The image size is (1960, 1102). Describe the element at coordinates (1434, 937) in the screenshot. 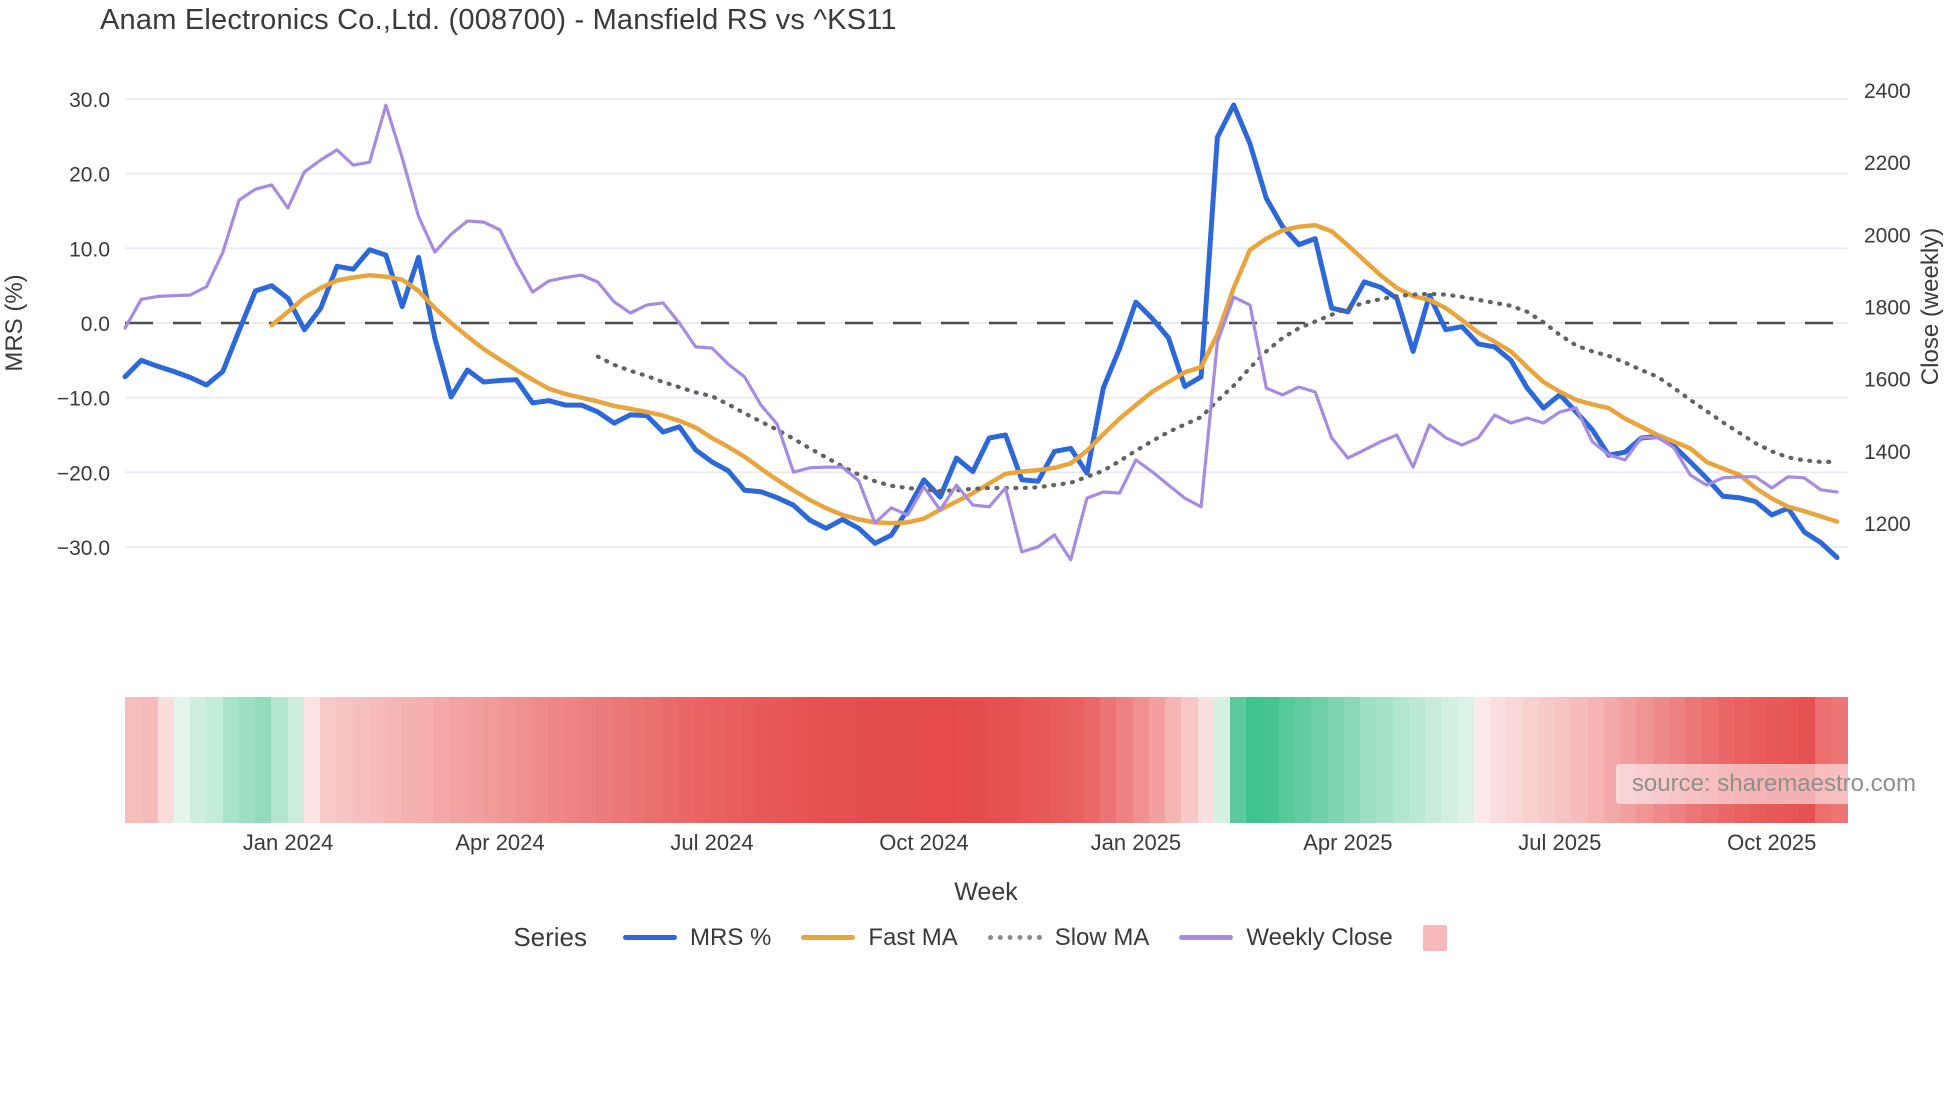

I see `legend-item-heatmap` at that location.